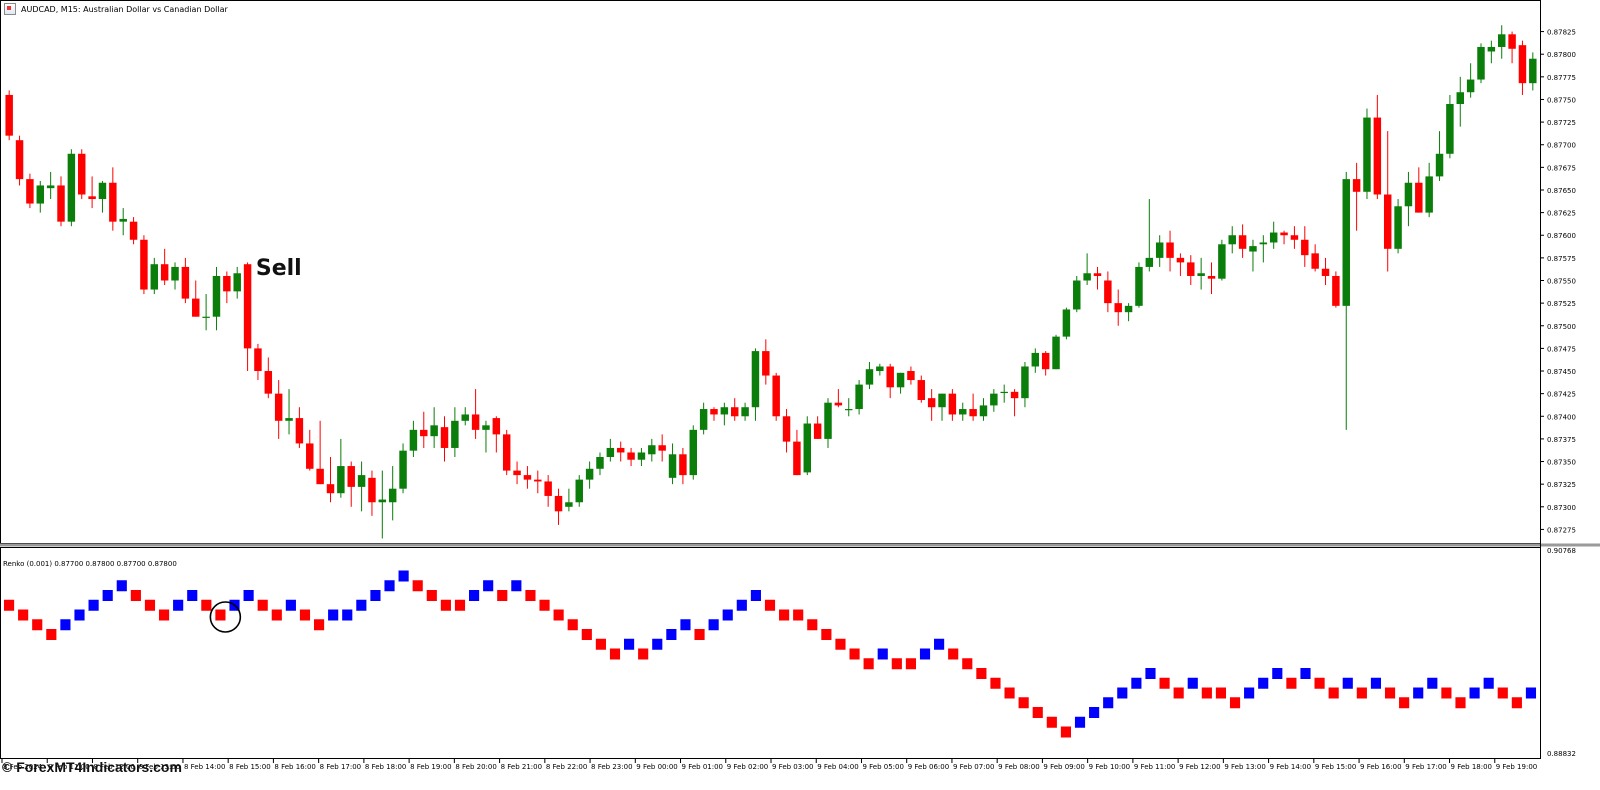 The width and height of the screenshot is (1600, 790). What do you see at coordinates (1335, 767) in the screenshot?
I see `time-tick-label: 9 Feb 15:00` at bounding box center [1335, 767].